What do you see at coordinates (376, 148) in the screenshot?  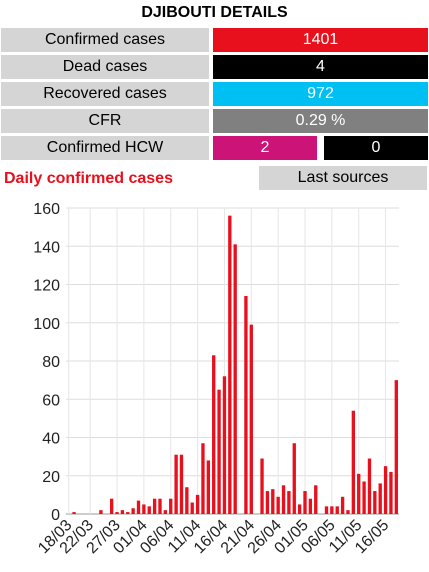 I see `confirmed-hcw-value-right: 0` at bounding box center [376, 148].